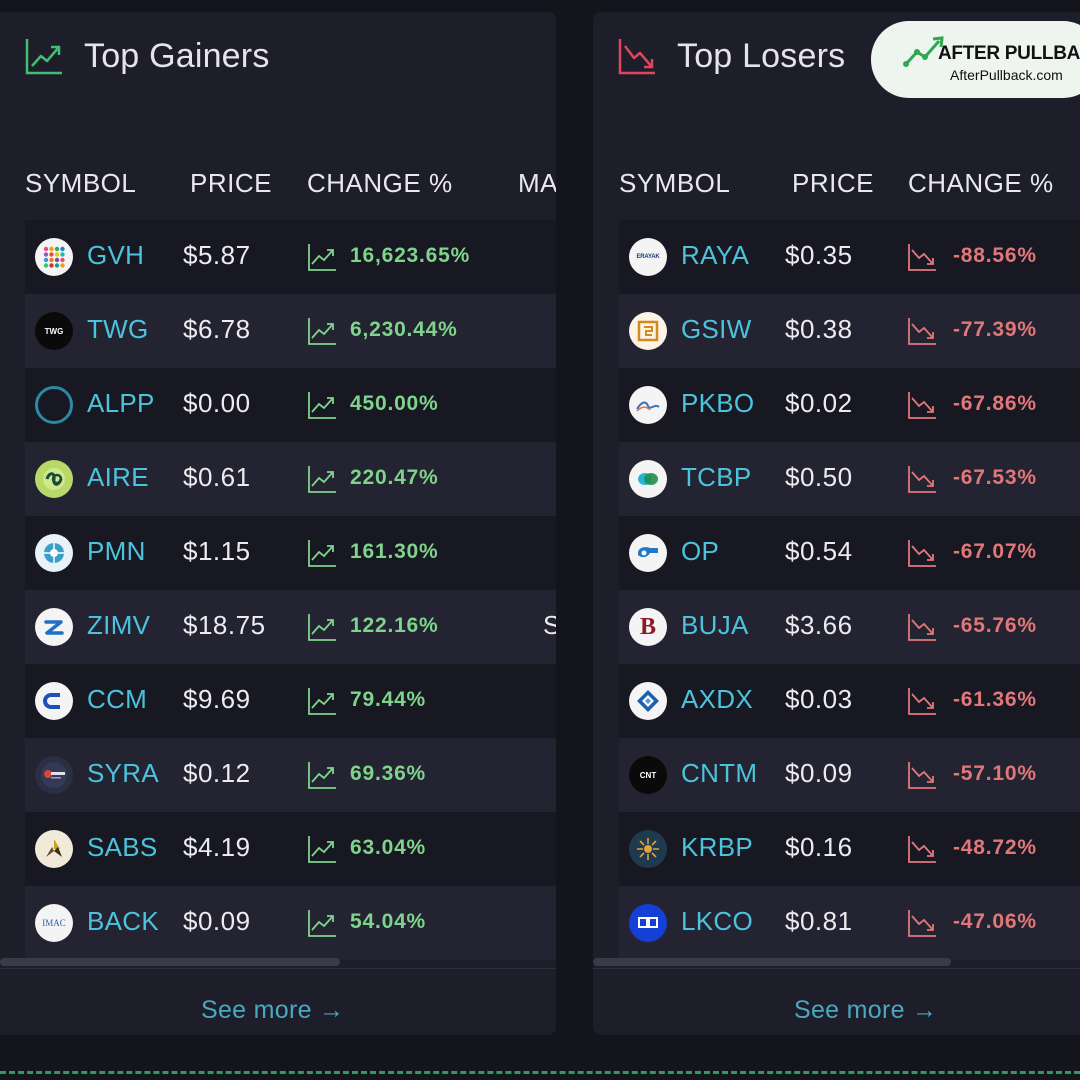 The image size is (1080, 1080). Describe the element at coordinates (995, 477) in the screenshot. I see `change-value: -67.53%` at that location.